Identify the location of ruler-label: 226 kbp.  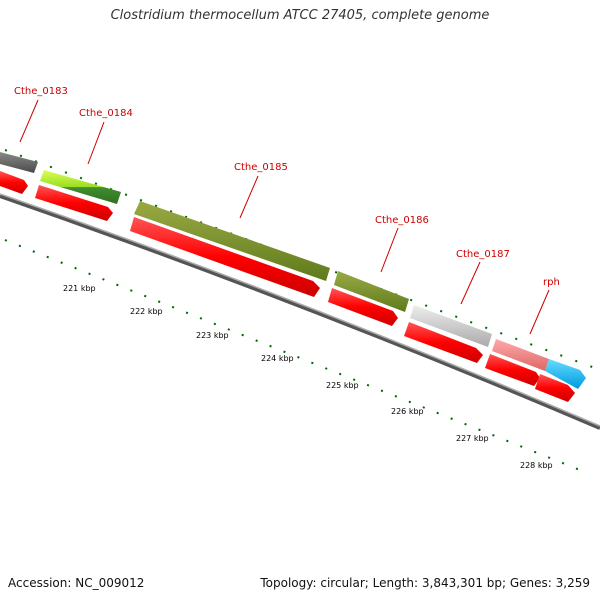
(407, 411).